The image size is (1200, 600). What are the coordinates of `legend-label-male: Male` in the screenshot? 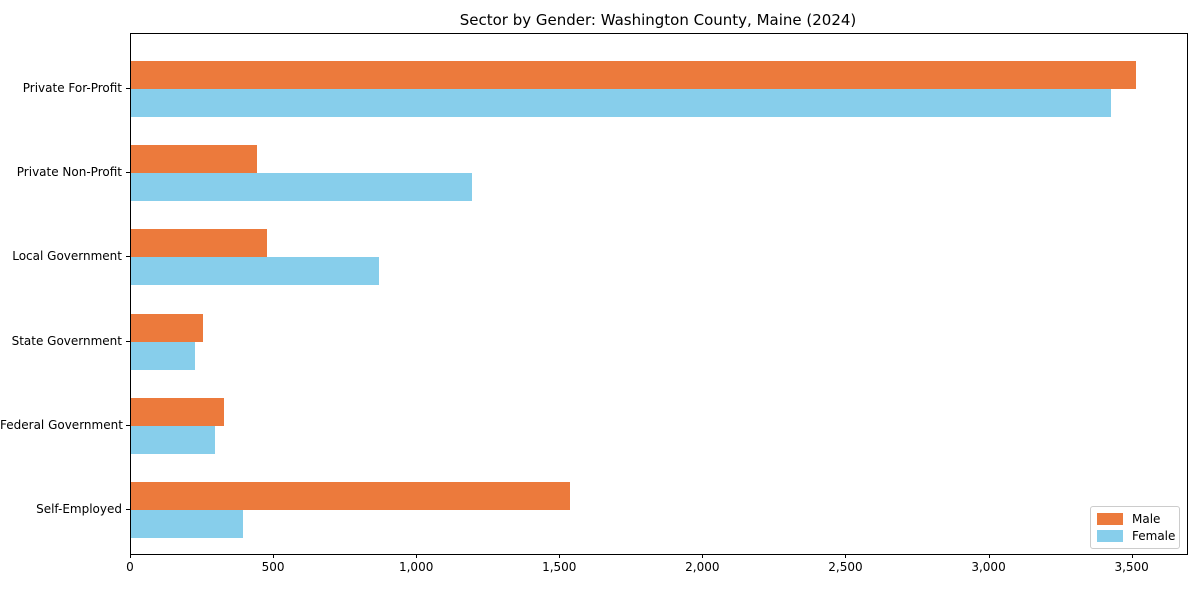 It's located at (1146, 519).